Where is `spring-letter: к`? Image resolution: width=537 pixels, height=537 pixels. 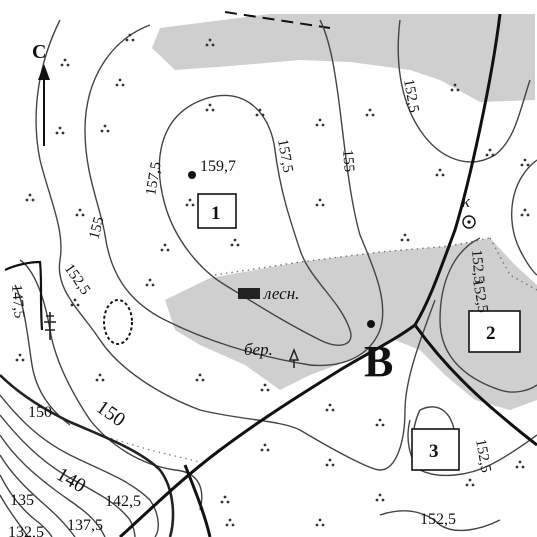
spring-letter: к is located at coordinates (466, 201).